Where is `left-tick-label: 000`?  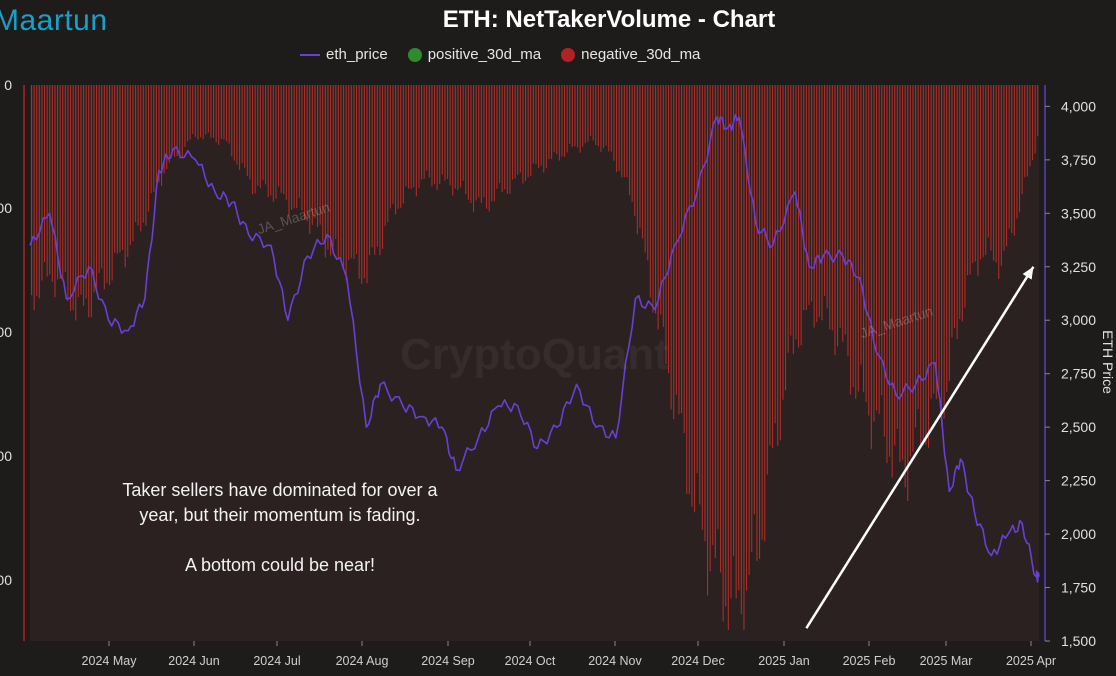 left-tick-label: 000 is located at coordinates (6, 580).